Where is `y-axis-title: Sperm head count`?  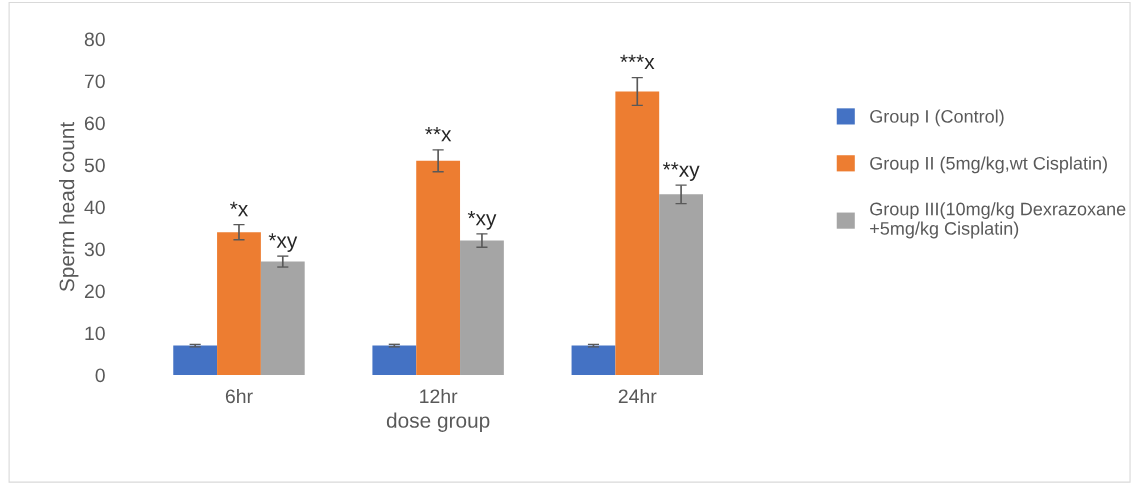 y-axis-title: Sperm head count is located at coordinates (69, 207).